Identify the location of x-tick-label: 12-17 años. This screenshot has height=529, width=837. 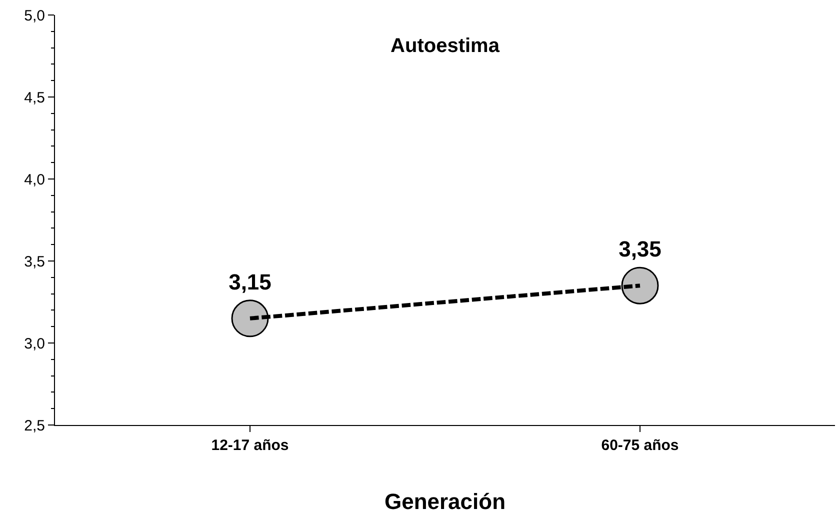
(250, 445).